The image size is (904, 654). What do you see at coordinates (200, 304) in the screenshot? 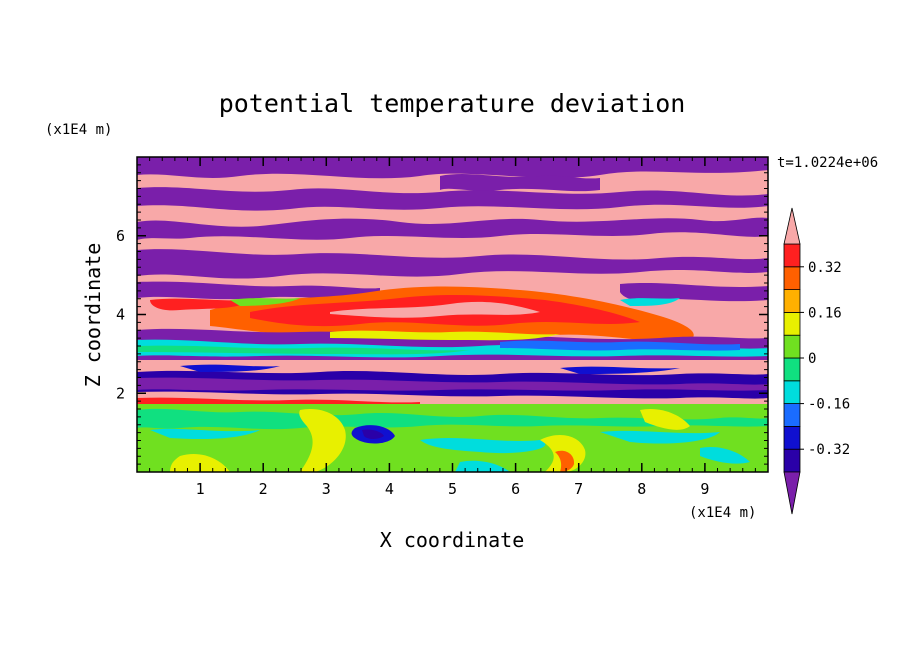
I see `blob-left-red` at bounding box center [200, 304].